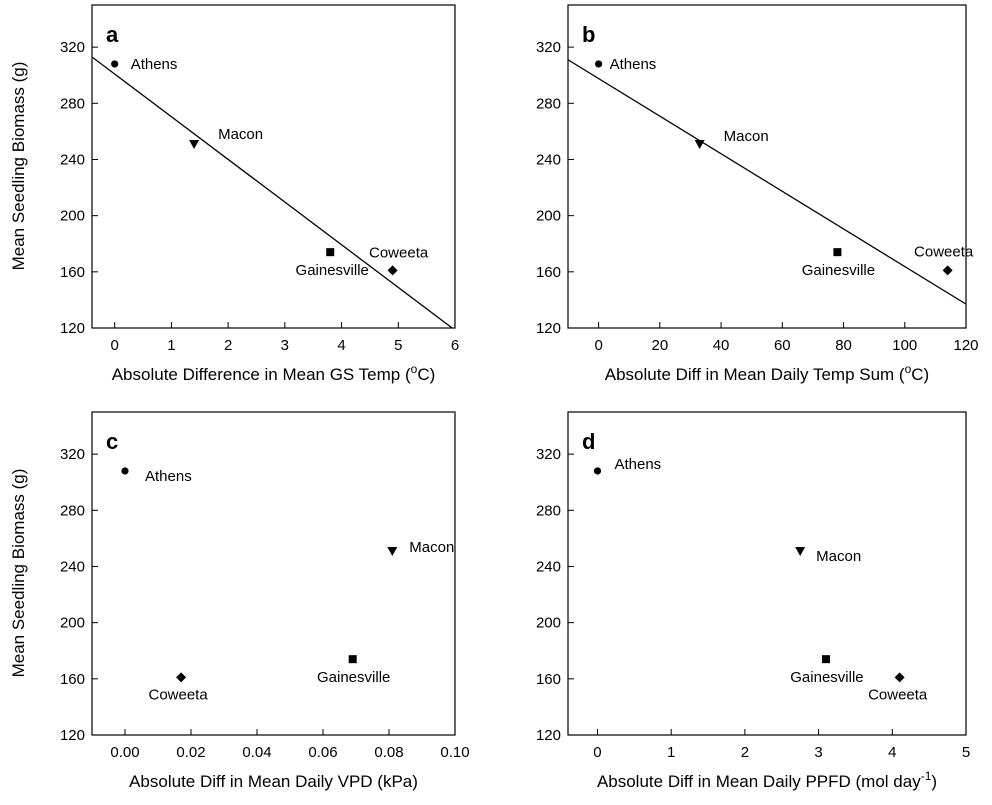 This screenshot has width=992, height=805. I want to click on panel-letter: b, so click(588, 34).